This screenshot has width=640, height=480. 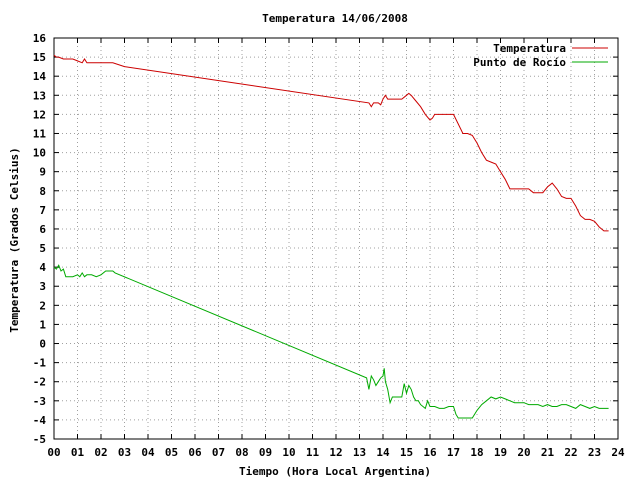 I want to click on x-tick-label: 22, so click(x=570, y=452).